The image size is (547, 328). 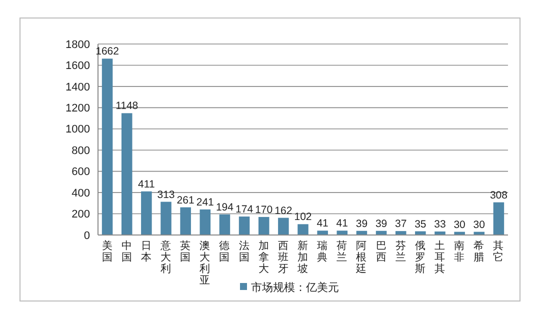 I want to click on x-tick-label: 澳大利亚, so click(x=205, y=263).